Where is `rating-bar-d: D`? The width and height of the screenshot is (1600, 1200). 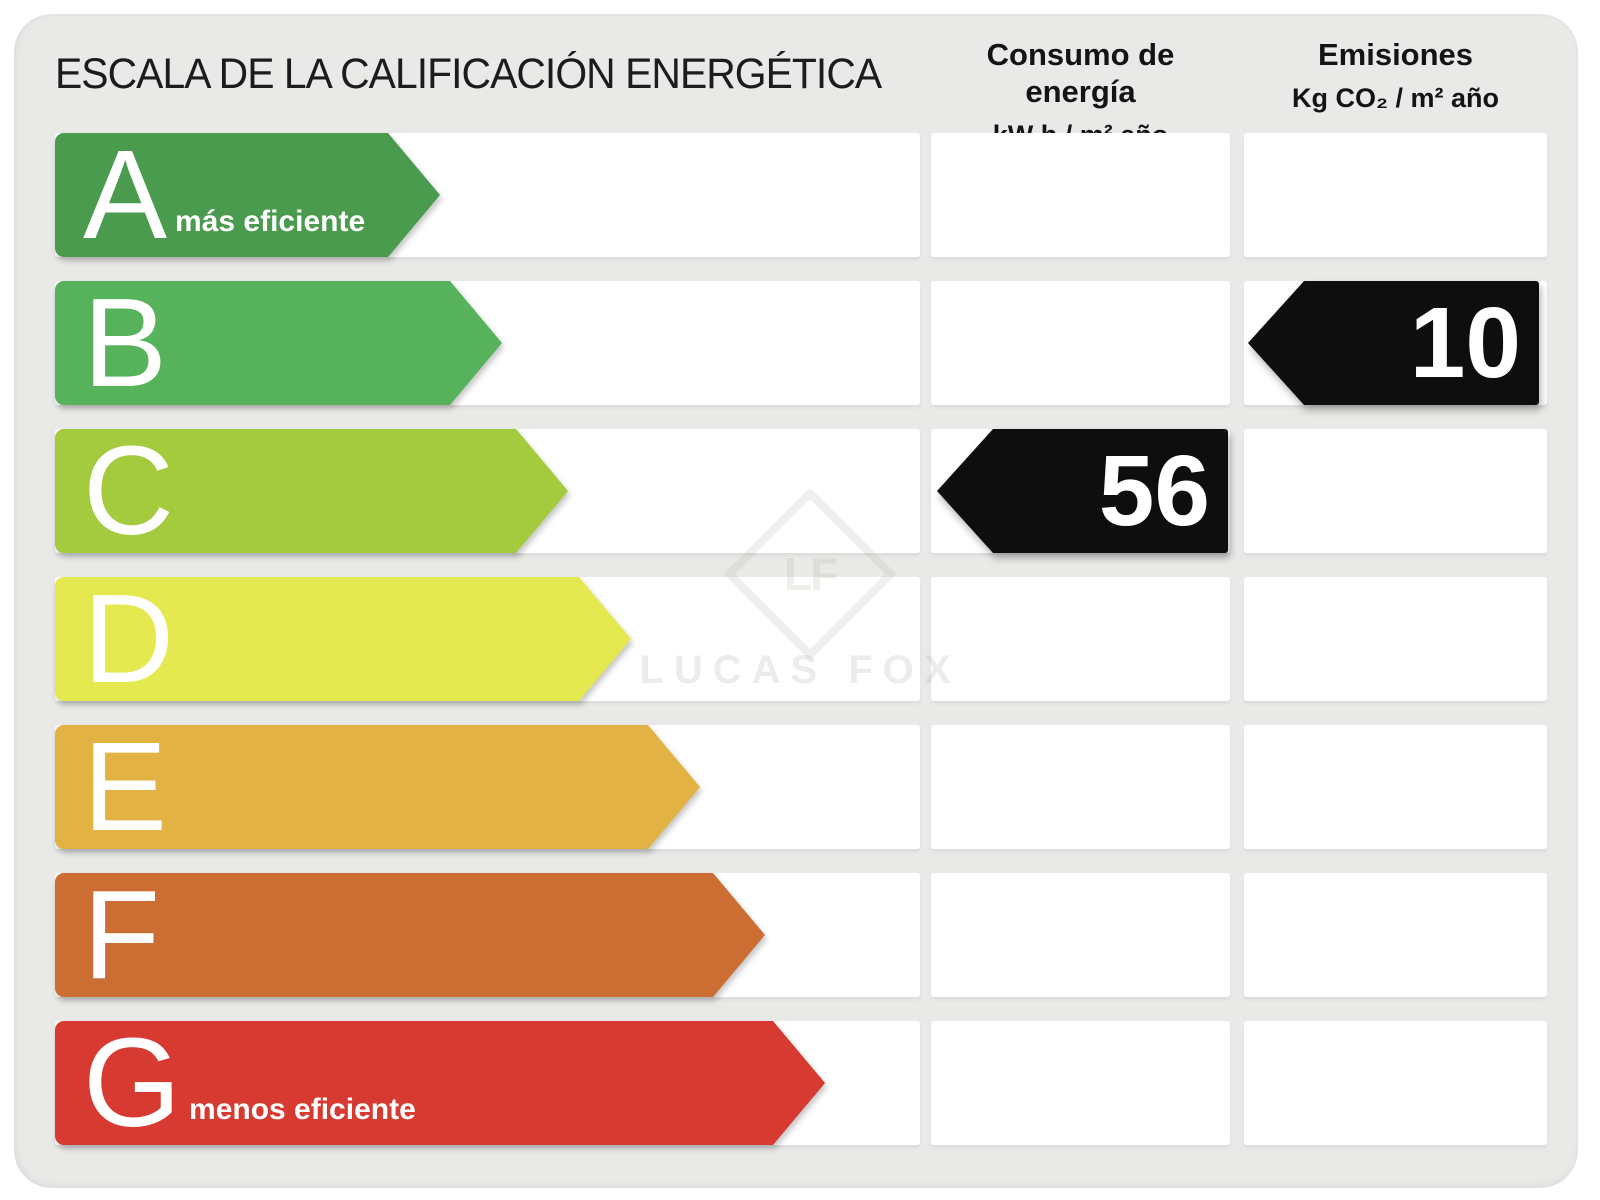
rating-bar-d: D is located at coordinates (343, 639).